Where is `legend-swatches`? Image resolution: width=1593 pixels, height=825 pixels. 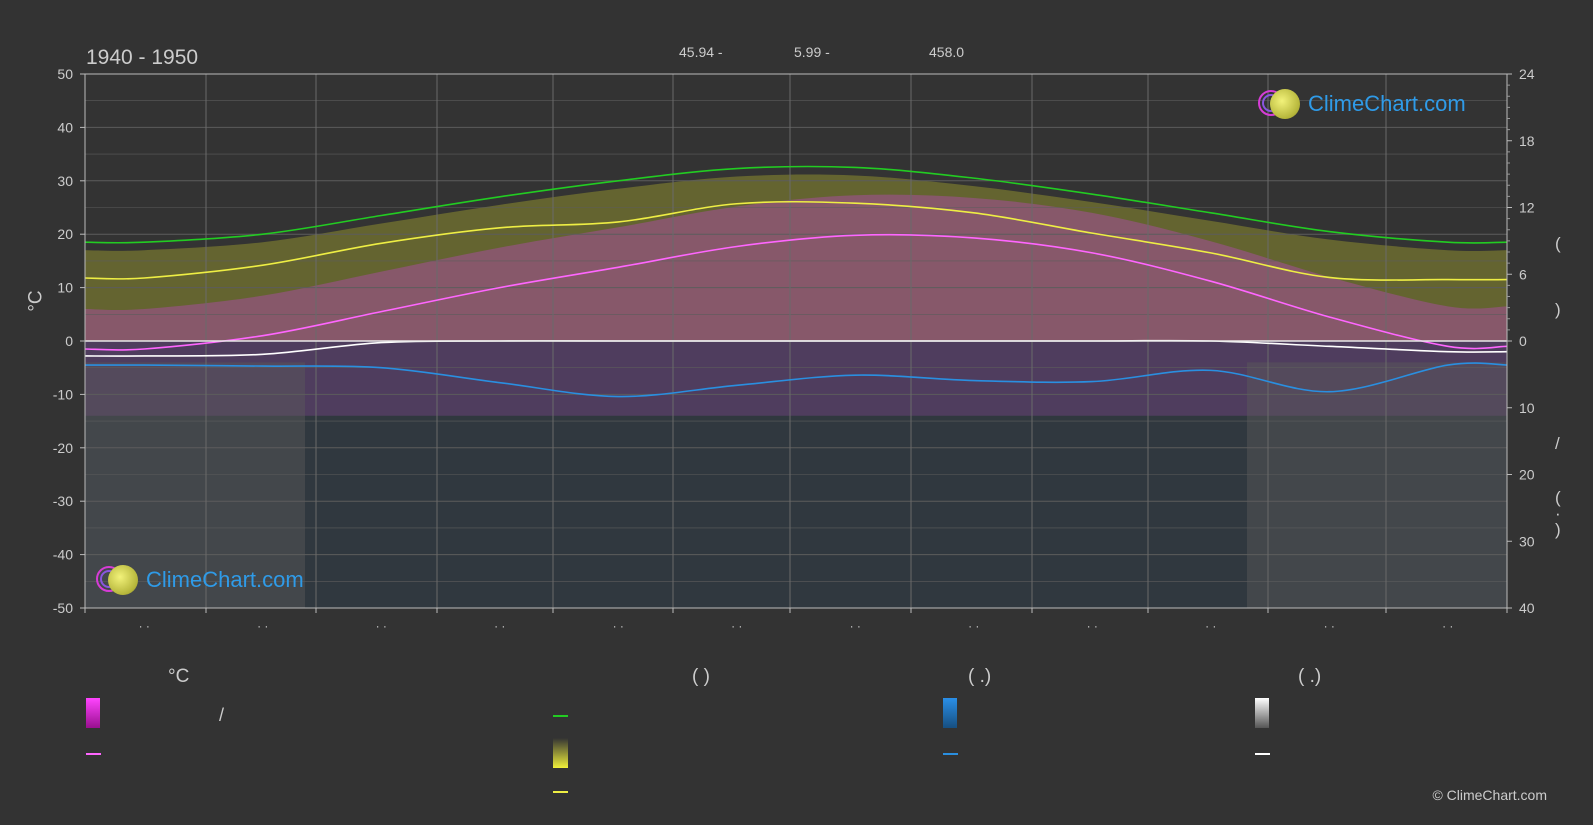
legend-swatches is located at coordinates (678, 745).